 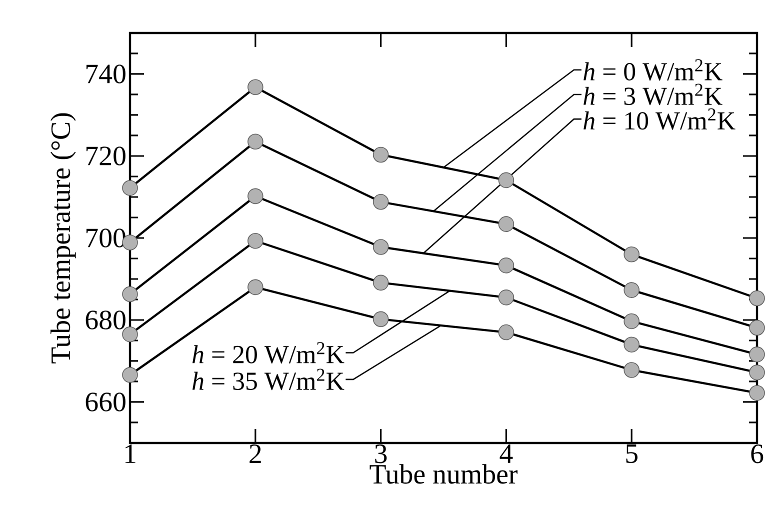 I want to click on x-tick-label: 4, so click(x=506, y=453).